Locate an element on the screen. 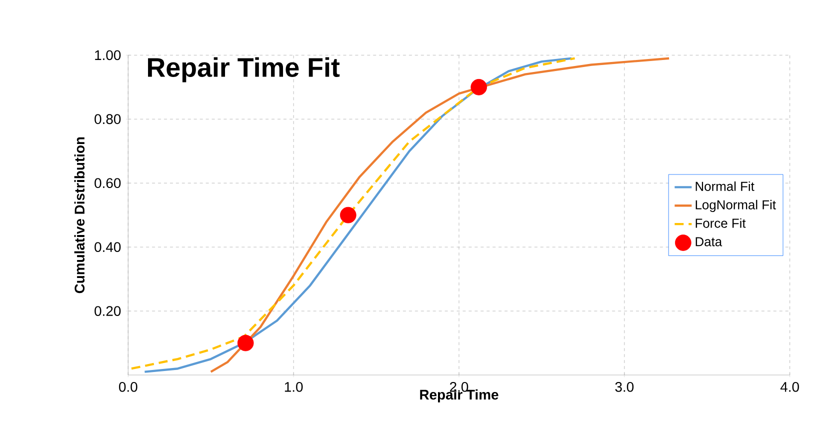 This screenshot has width=830, height=439. y-axis-title: Cumulative Distribution is located at coordinates (79, 215).